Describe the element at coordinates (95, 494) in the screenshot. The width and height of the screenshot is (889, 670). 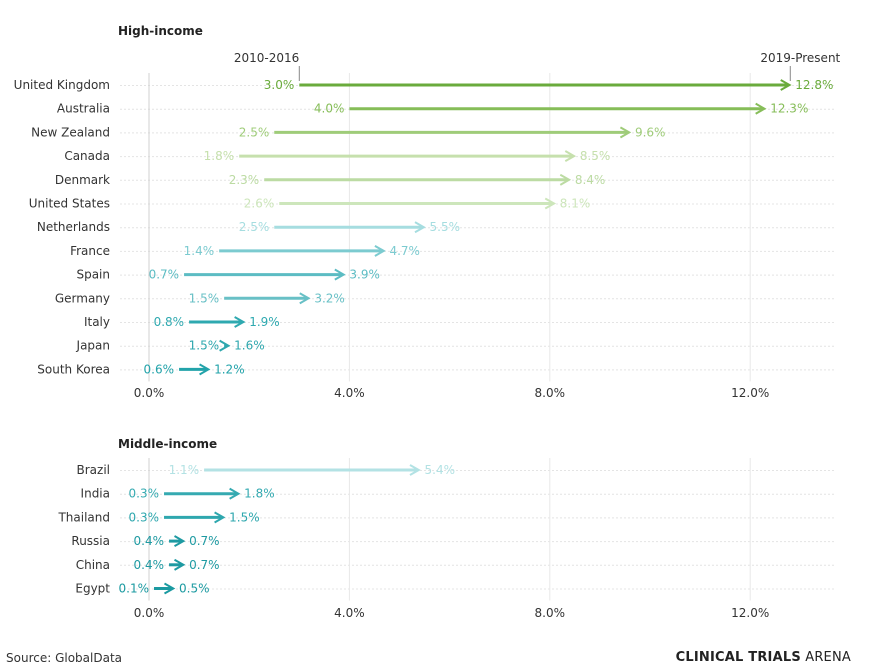
I see `country-label: India` at that location.